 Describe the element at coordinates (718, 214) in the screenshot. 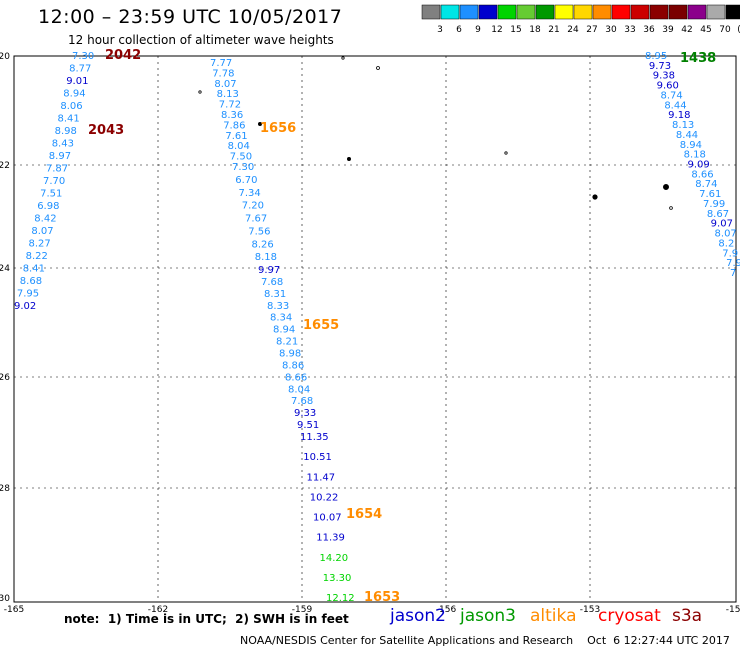

I see `wave-height-value: 8.67` at that location.